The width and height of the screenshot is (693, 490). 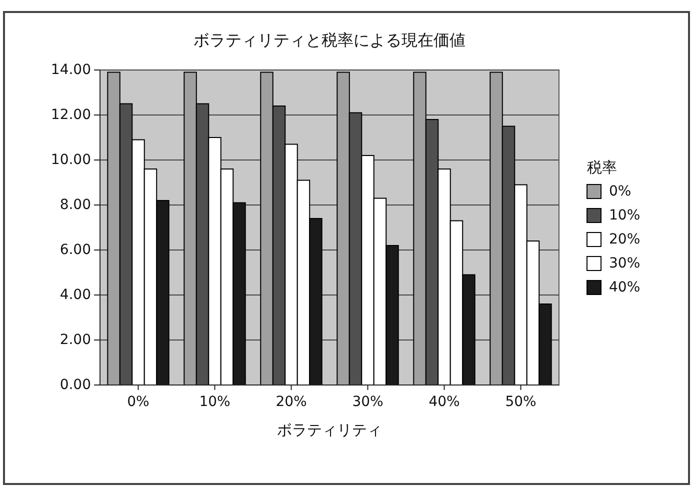 I want to click on y-tick-label: 8.00, so click(x=75, y=205).